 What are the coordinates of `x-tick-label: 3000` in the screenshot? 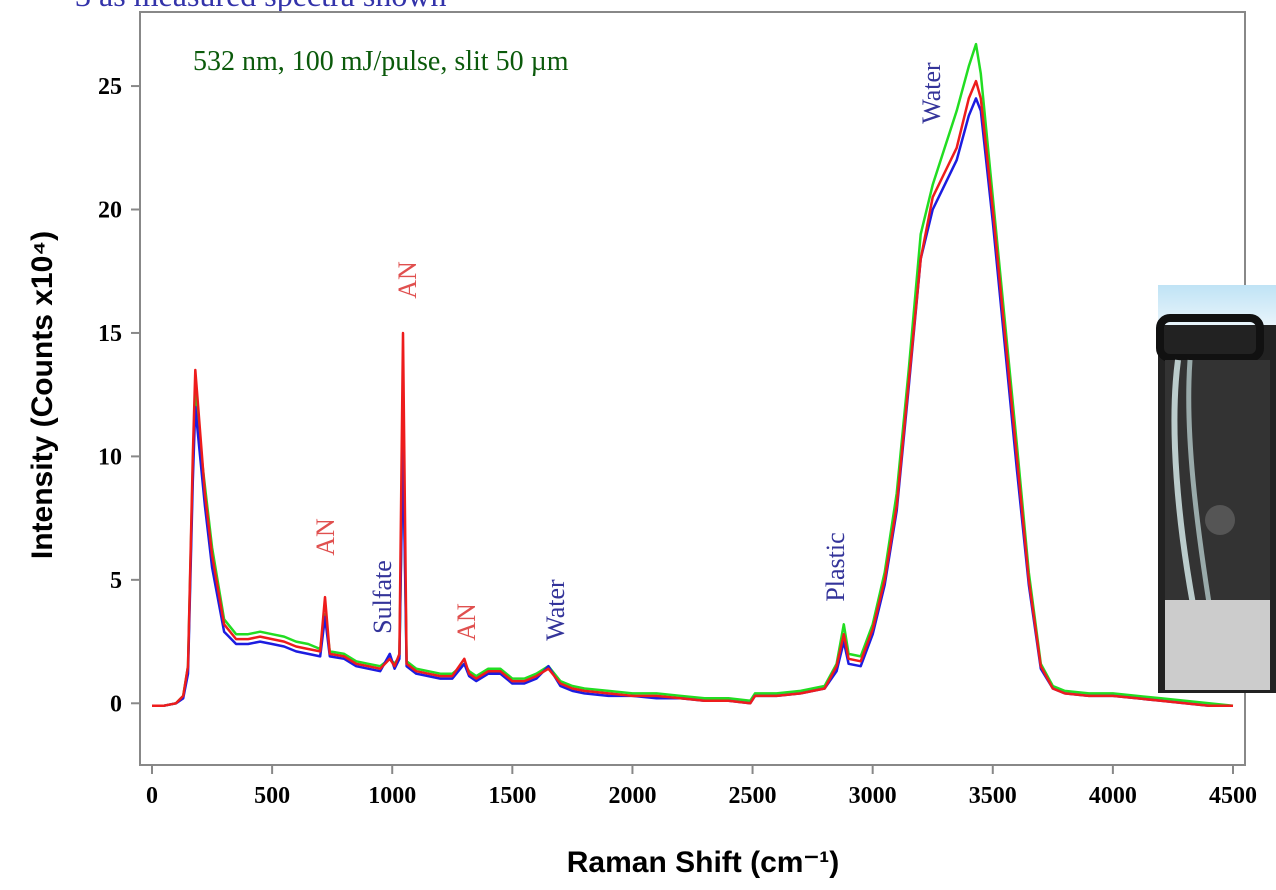 It's located at (873, 796).